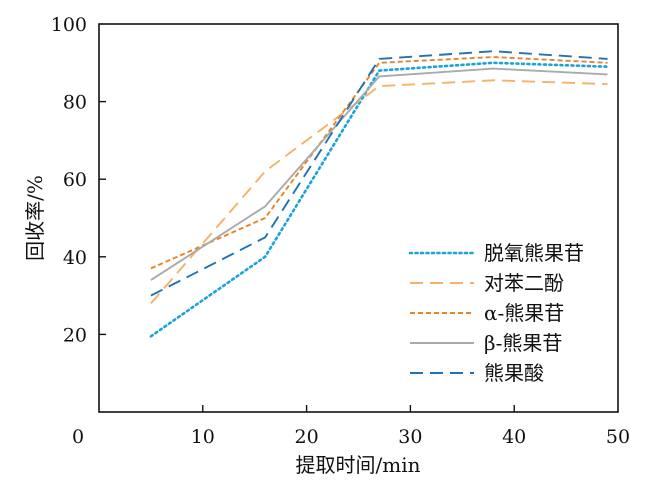 The image size is (648, 489). Describe the element at coordinates (524, 313) in the screenshot. I see `legend-label-3: α-熊果苷` at that location.